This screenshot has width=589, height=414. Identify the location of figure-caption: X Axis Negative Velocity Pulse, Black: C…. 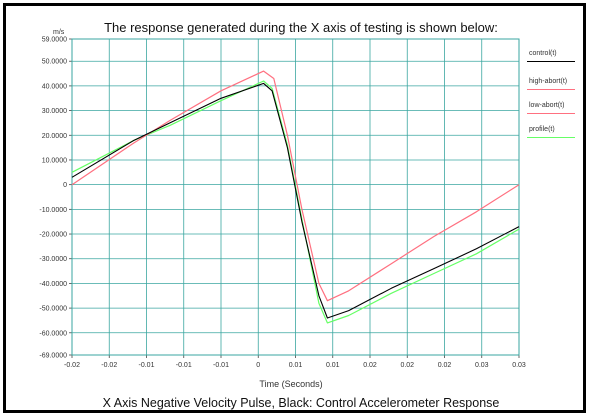
(301, 403).